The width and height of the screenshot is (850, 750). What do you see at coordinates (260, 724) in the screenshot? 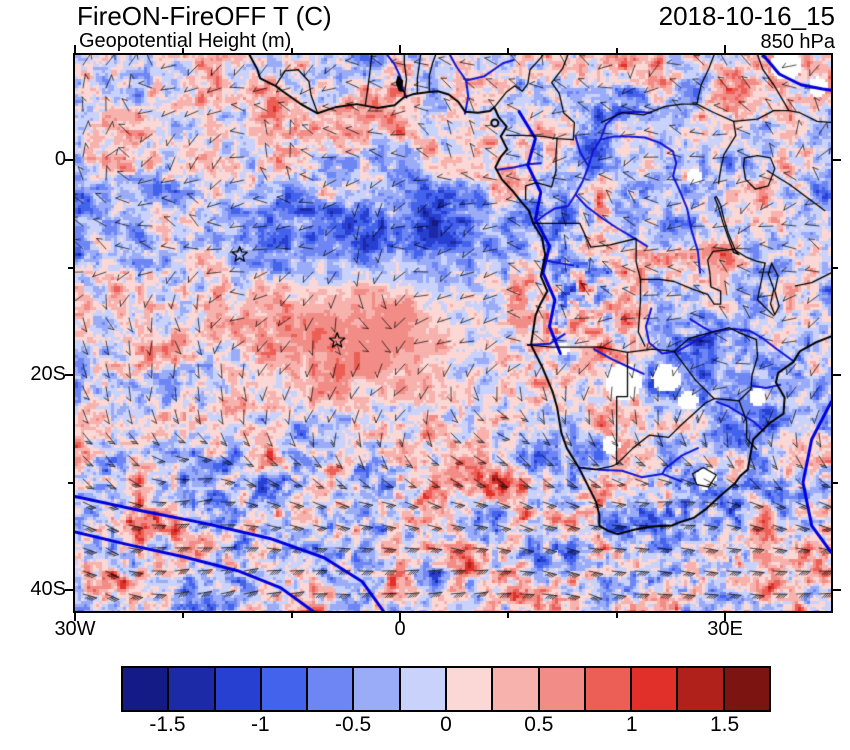
I see `colorbar-tick-label: -1` at bounding box center [260, 724].